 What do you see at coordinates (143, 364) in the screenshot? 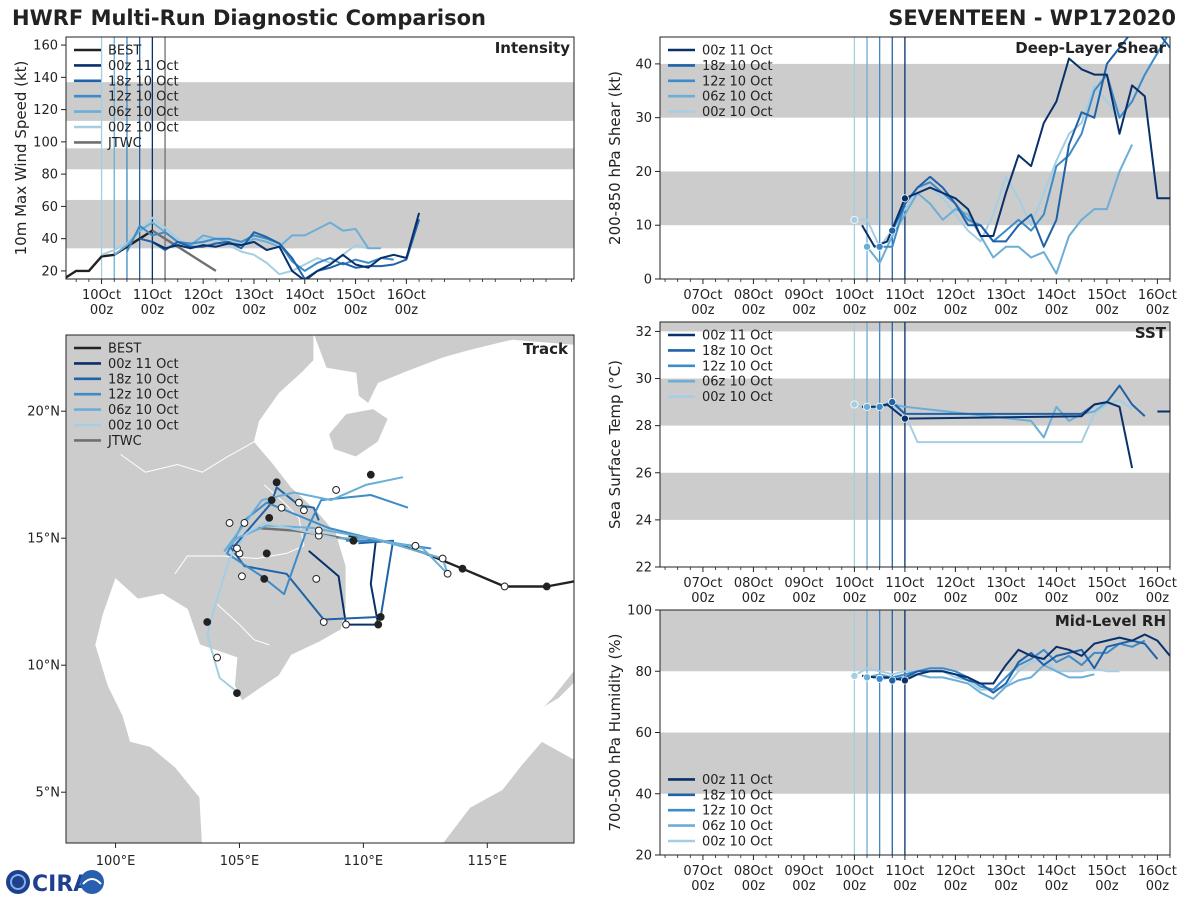
I see `track-legend-label: 00z 11 Oct` at bounding box center [143, 364].